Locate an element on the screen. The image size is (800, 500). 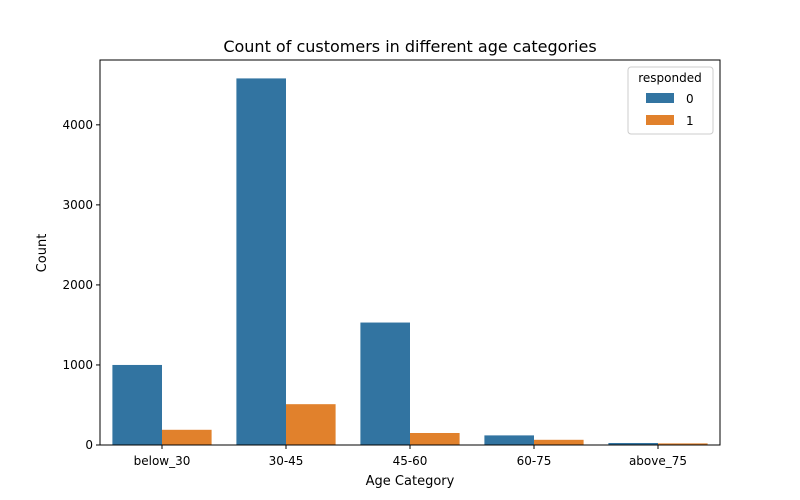
x-tick-label: 45-60 is located at coordinates (410, 461).